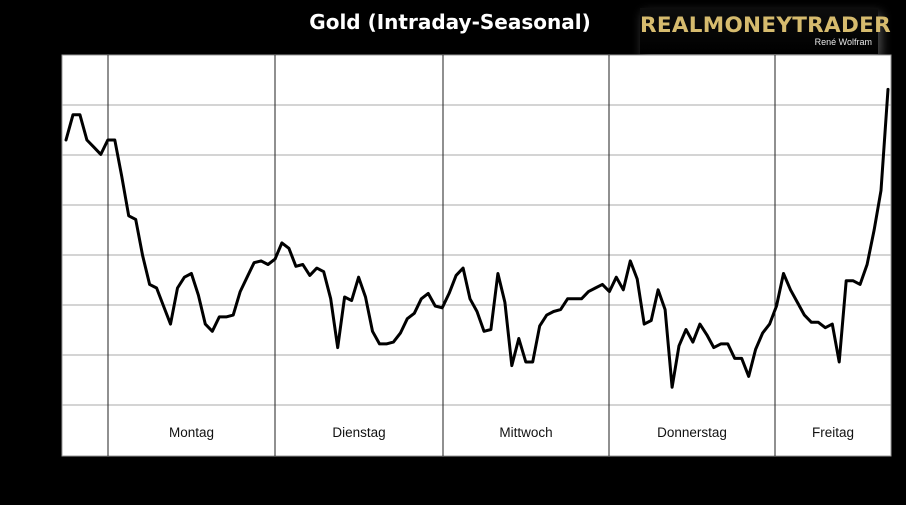 The image size is (906, 505). What do you see at coordinates (525, 432) in the screenshot?
I see `day-label-mittwoch: Mittwoch` at bounding box center [525, 432].